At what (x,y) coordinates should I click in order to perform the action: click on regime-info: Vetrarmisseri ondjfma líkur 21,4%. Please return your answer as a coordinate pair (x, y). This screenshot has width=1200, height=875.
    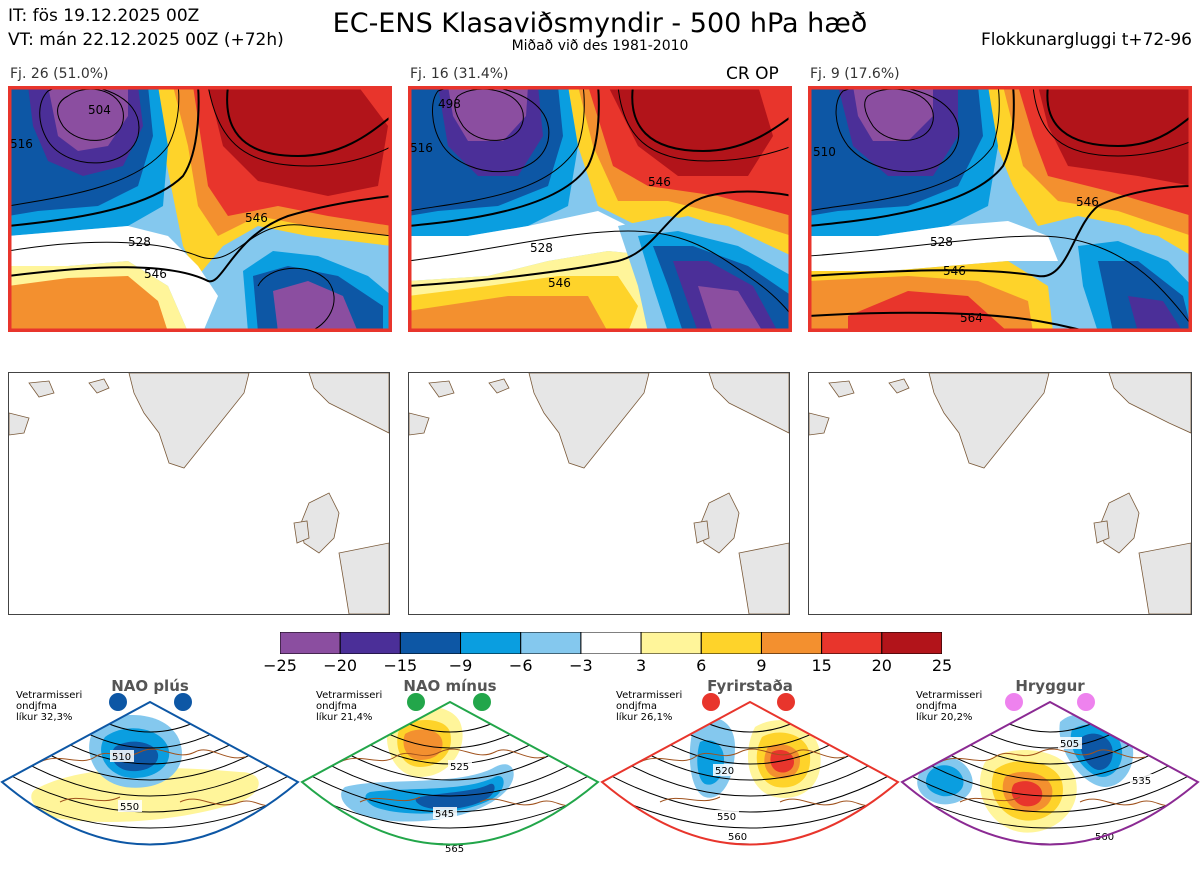
    Looking at the image, I should click on (349, 706).